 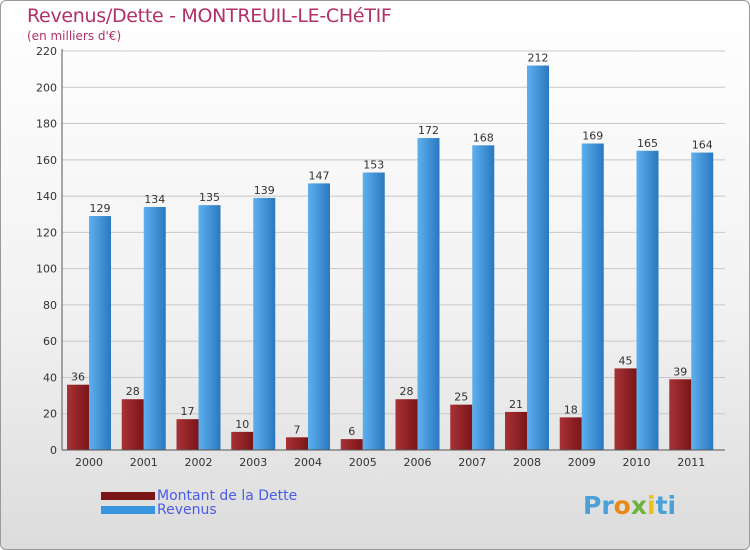 I want to click on y-tick-label: 60, so click(x=50, y=341).